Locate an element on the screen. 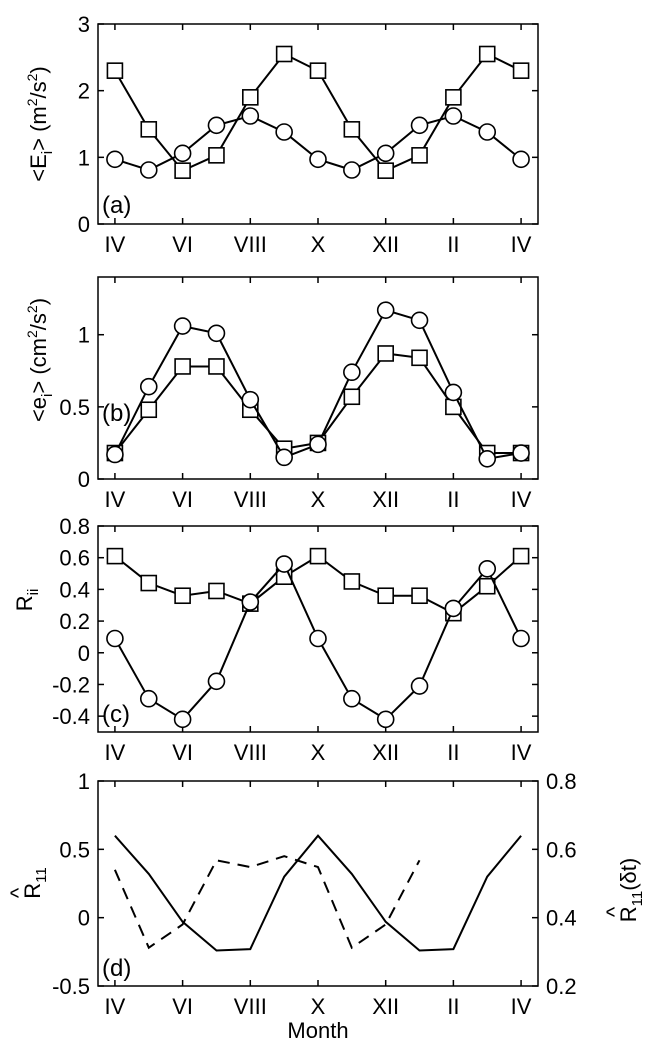  panel-c-xtick-label-6: IV is located at coordinates (521, 752).